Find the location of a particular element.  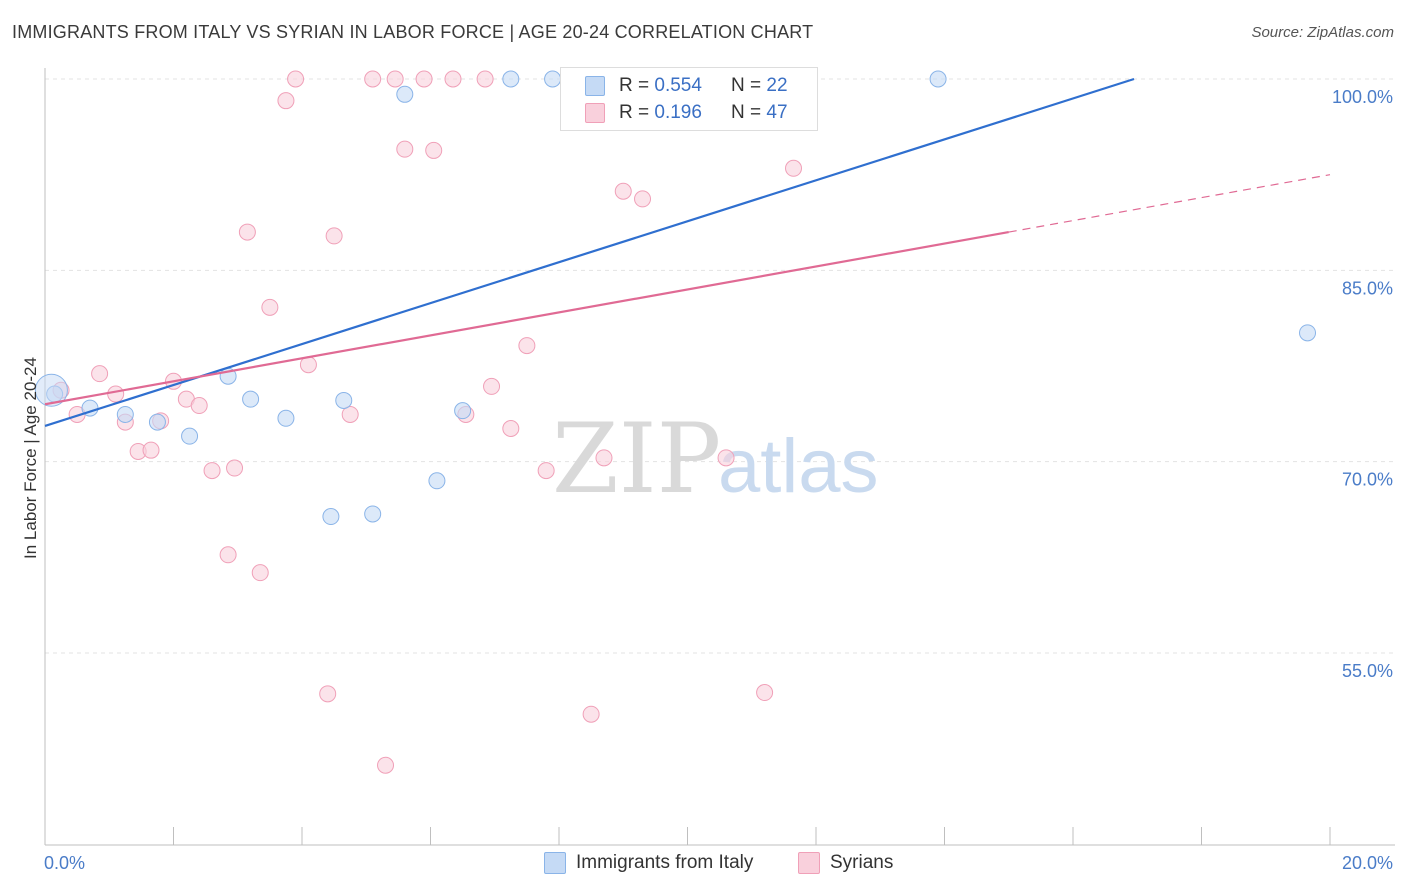

italy-r-value: 0.554 is located at coordinates (678, 85).